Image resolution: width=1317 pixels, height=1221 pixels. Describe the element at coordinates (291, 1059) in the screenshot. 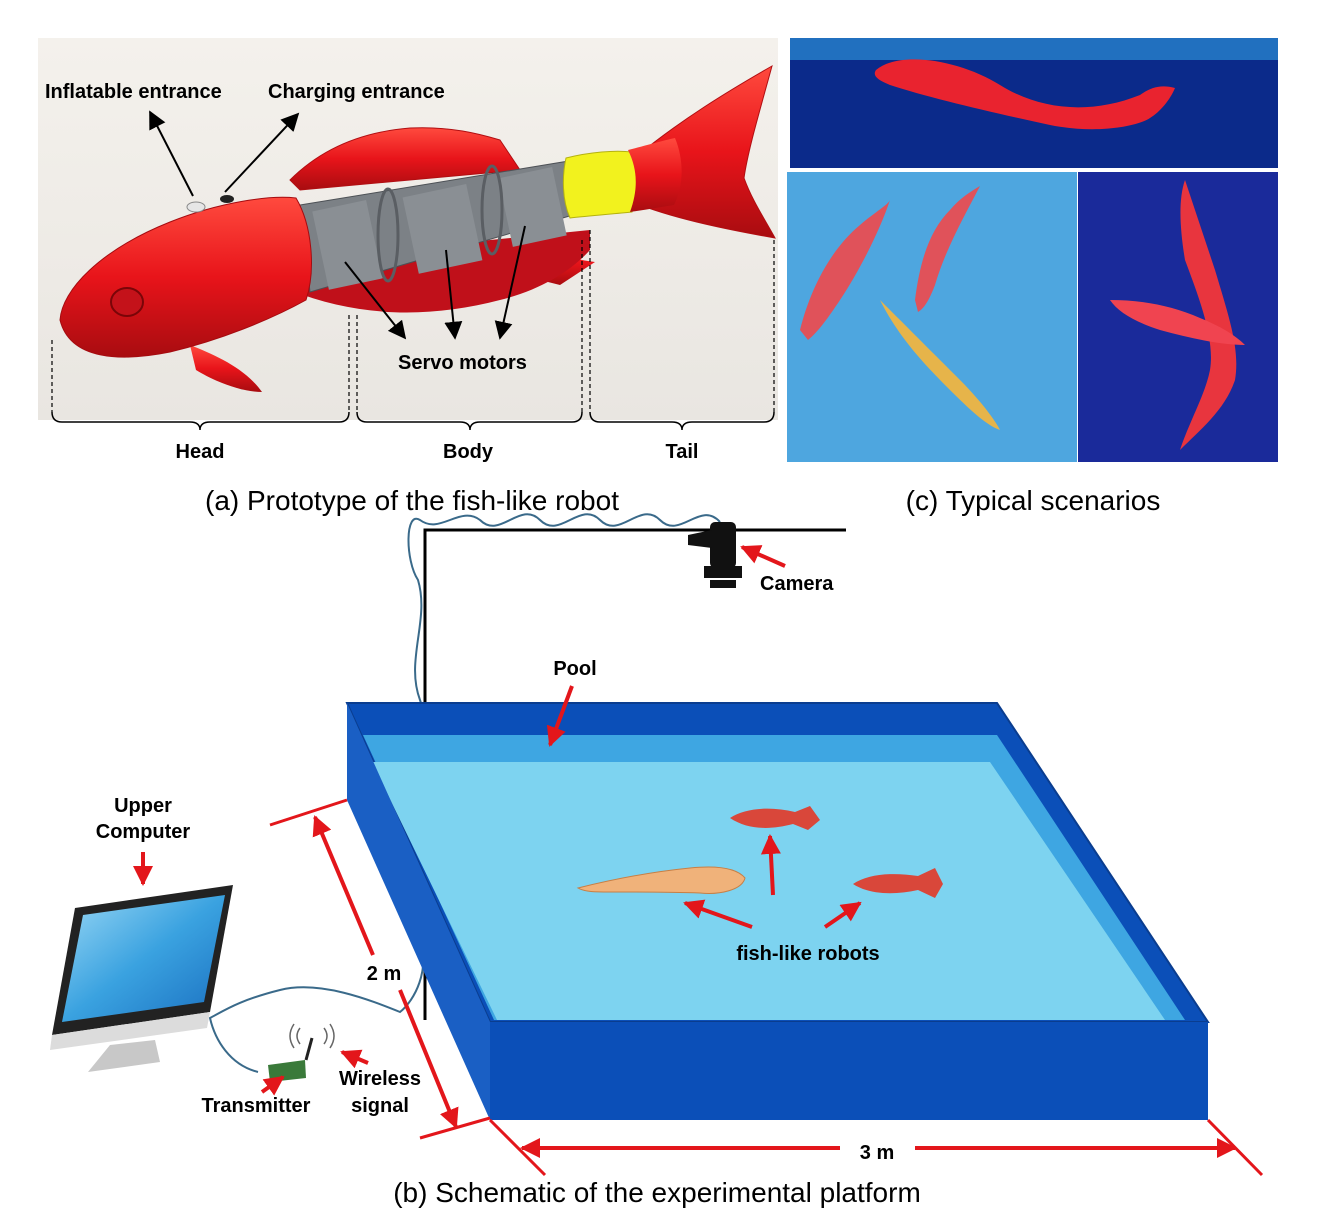

I see `transmitter-board-icon` at that location.